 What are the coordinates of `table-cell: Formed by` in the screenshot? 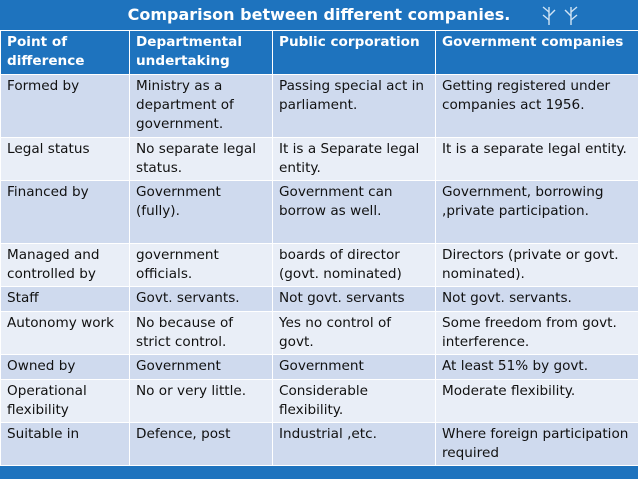 It's located at (65, 106).